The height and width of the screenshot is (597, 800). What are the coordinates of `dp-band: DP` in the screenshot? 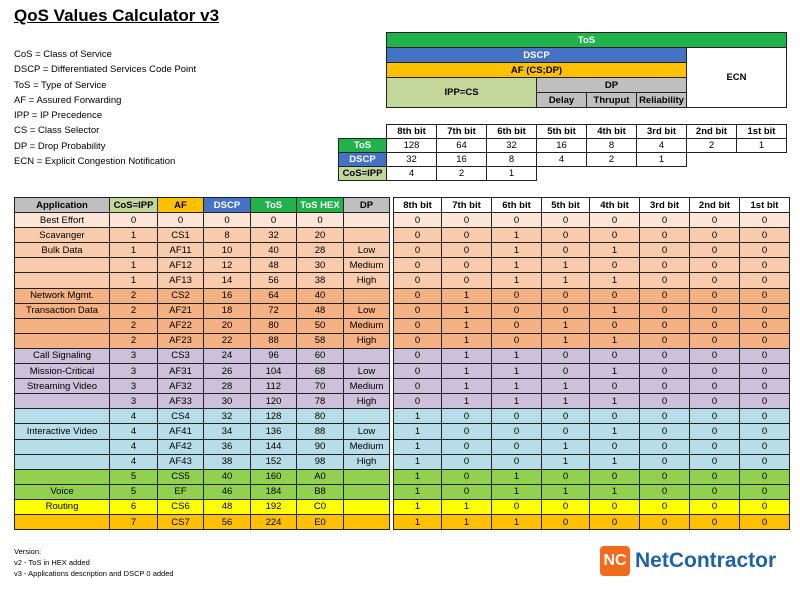 It's located at (611, 85).